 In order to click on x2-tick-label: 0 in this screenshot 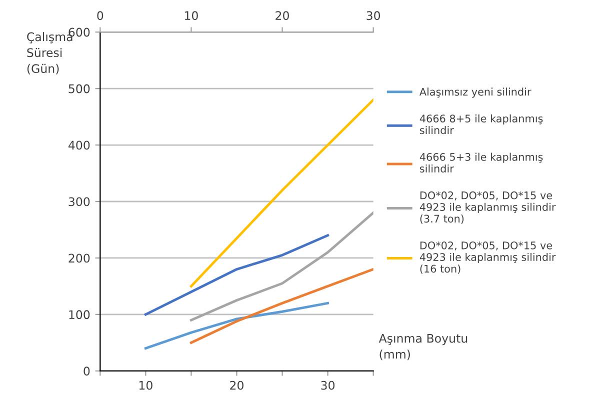, I will do `click(100, 15)`.